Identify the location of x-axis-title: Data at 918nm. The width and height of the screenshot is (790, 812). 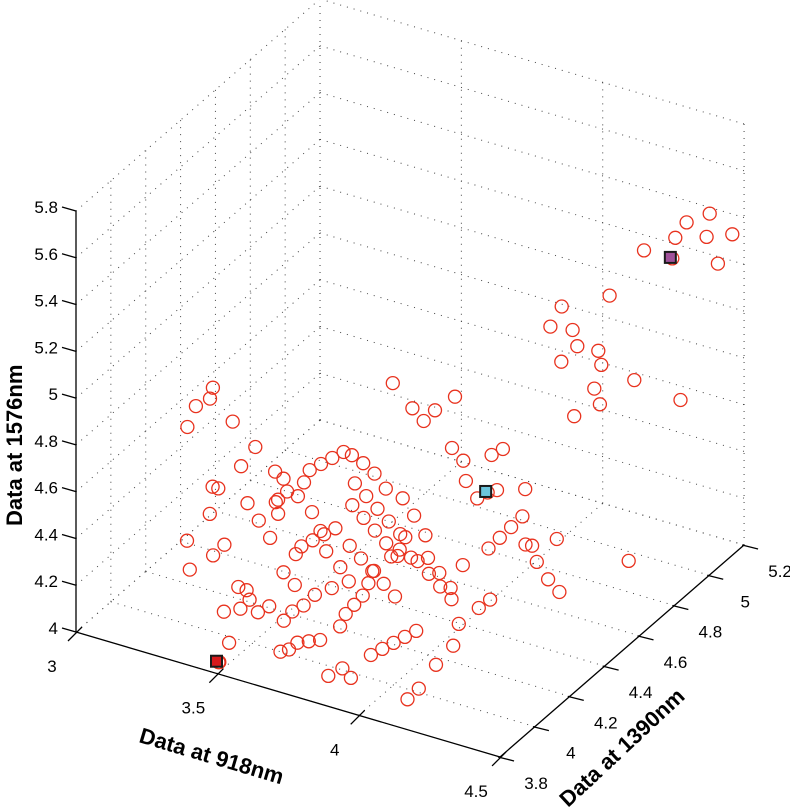
(212, 756).